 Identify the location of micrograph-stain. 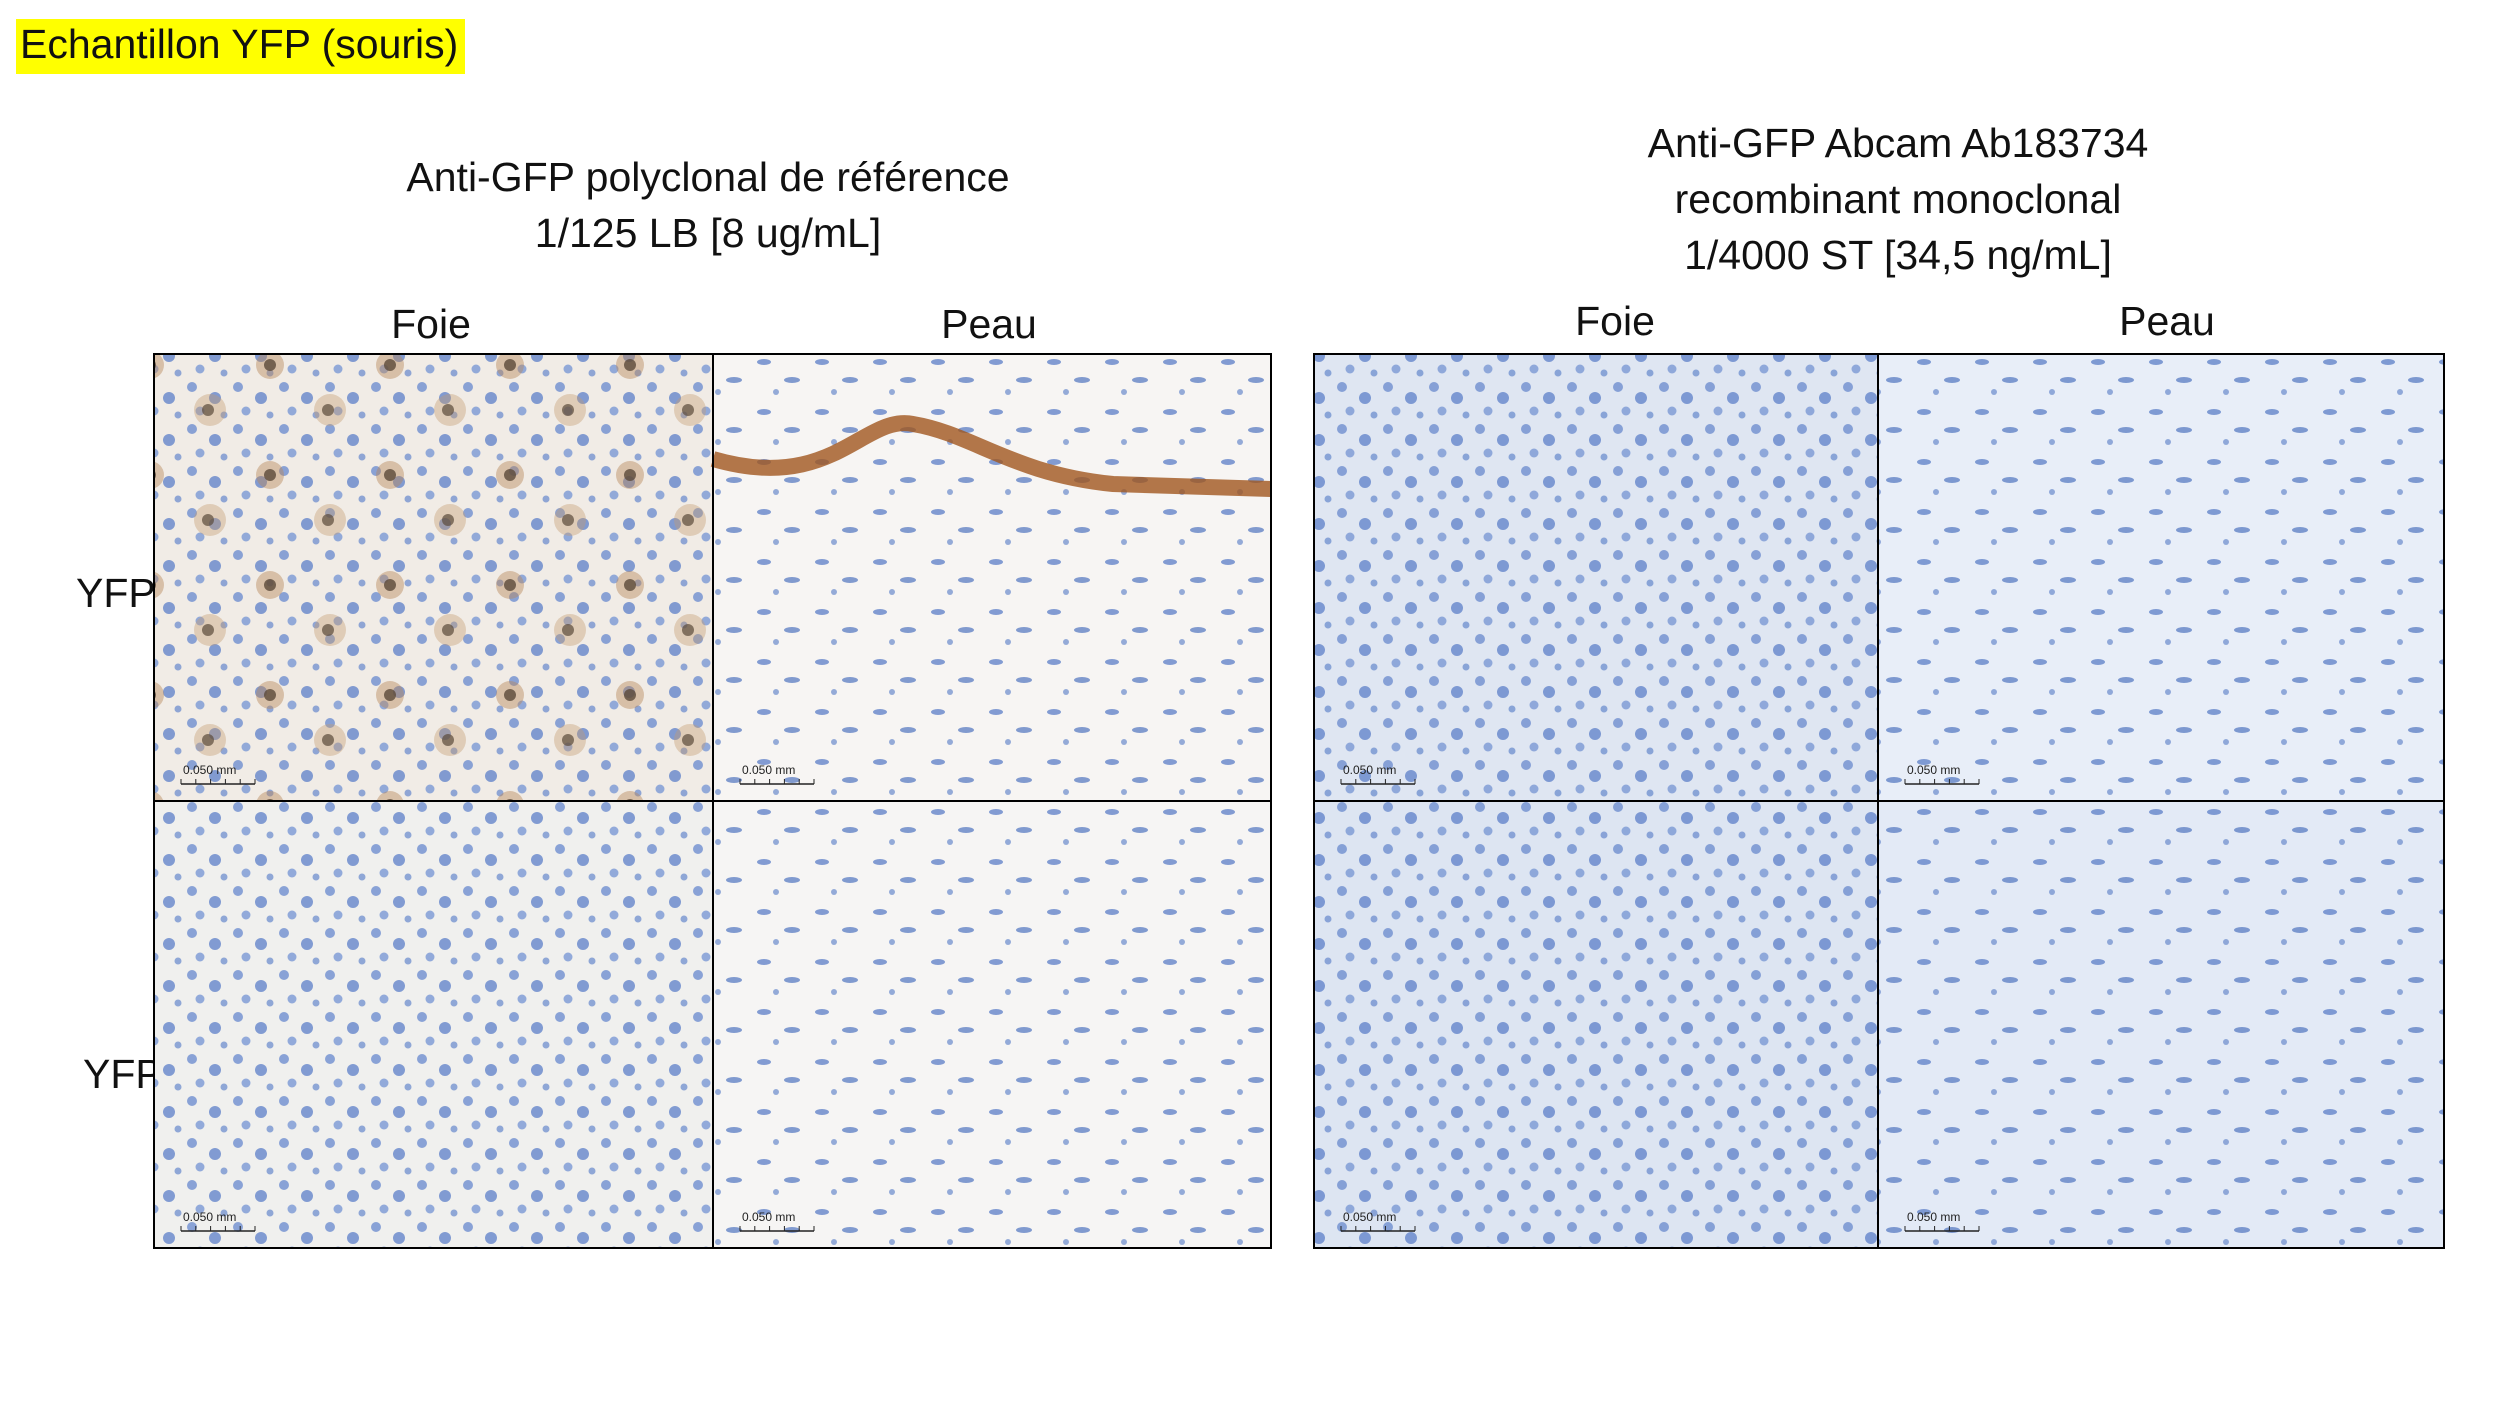
(433, 577).